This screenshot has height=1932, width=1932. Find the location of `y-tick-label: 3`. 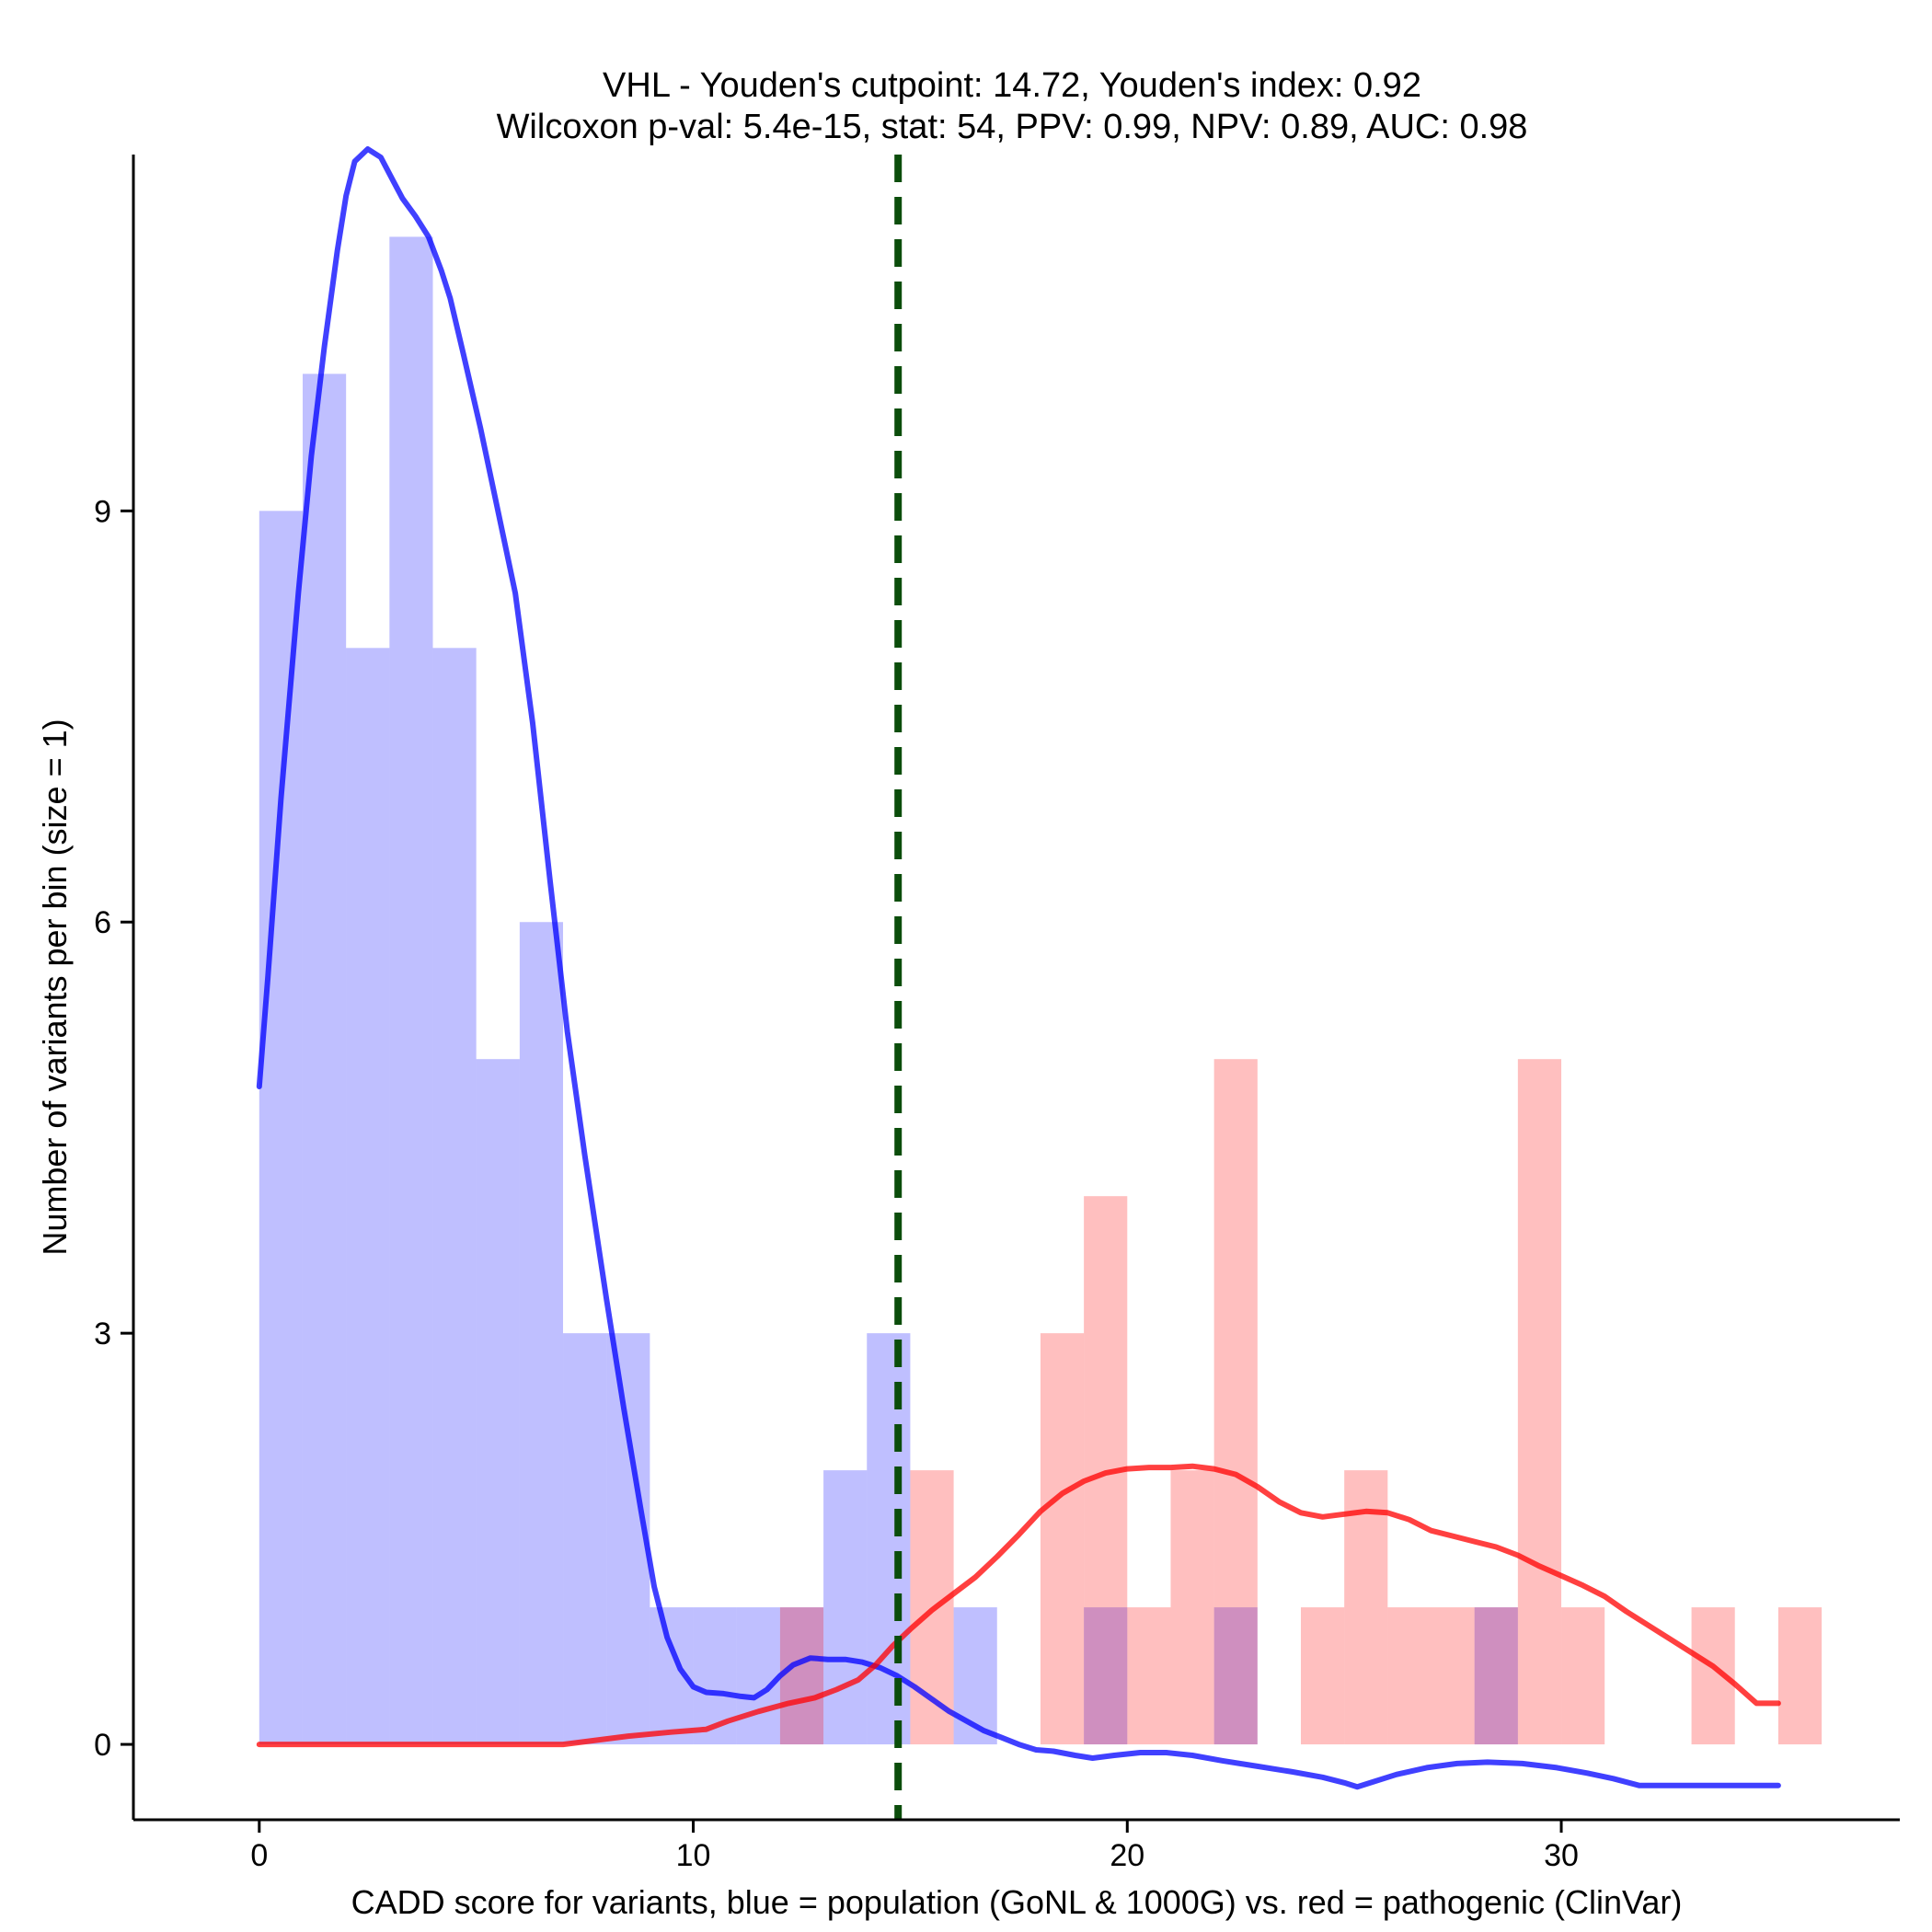

y-tick-label: 3 is located at coordinates (102, 1334).